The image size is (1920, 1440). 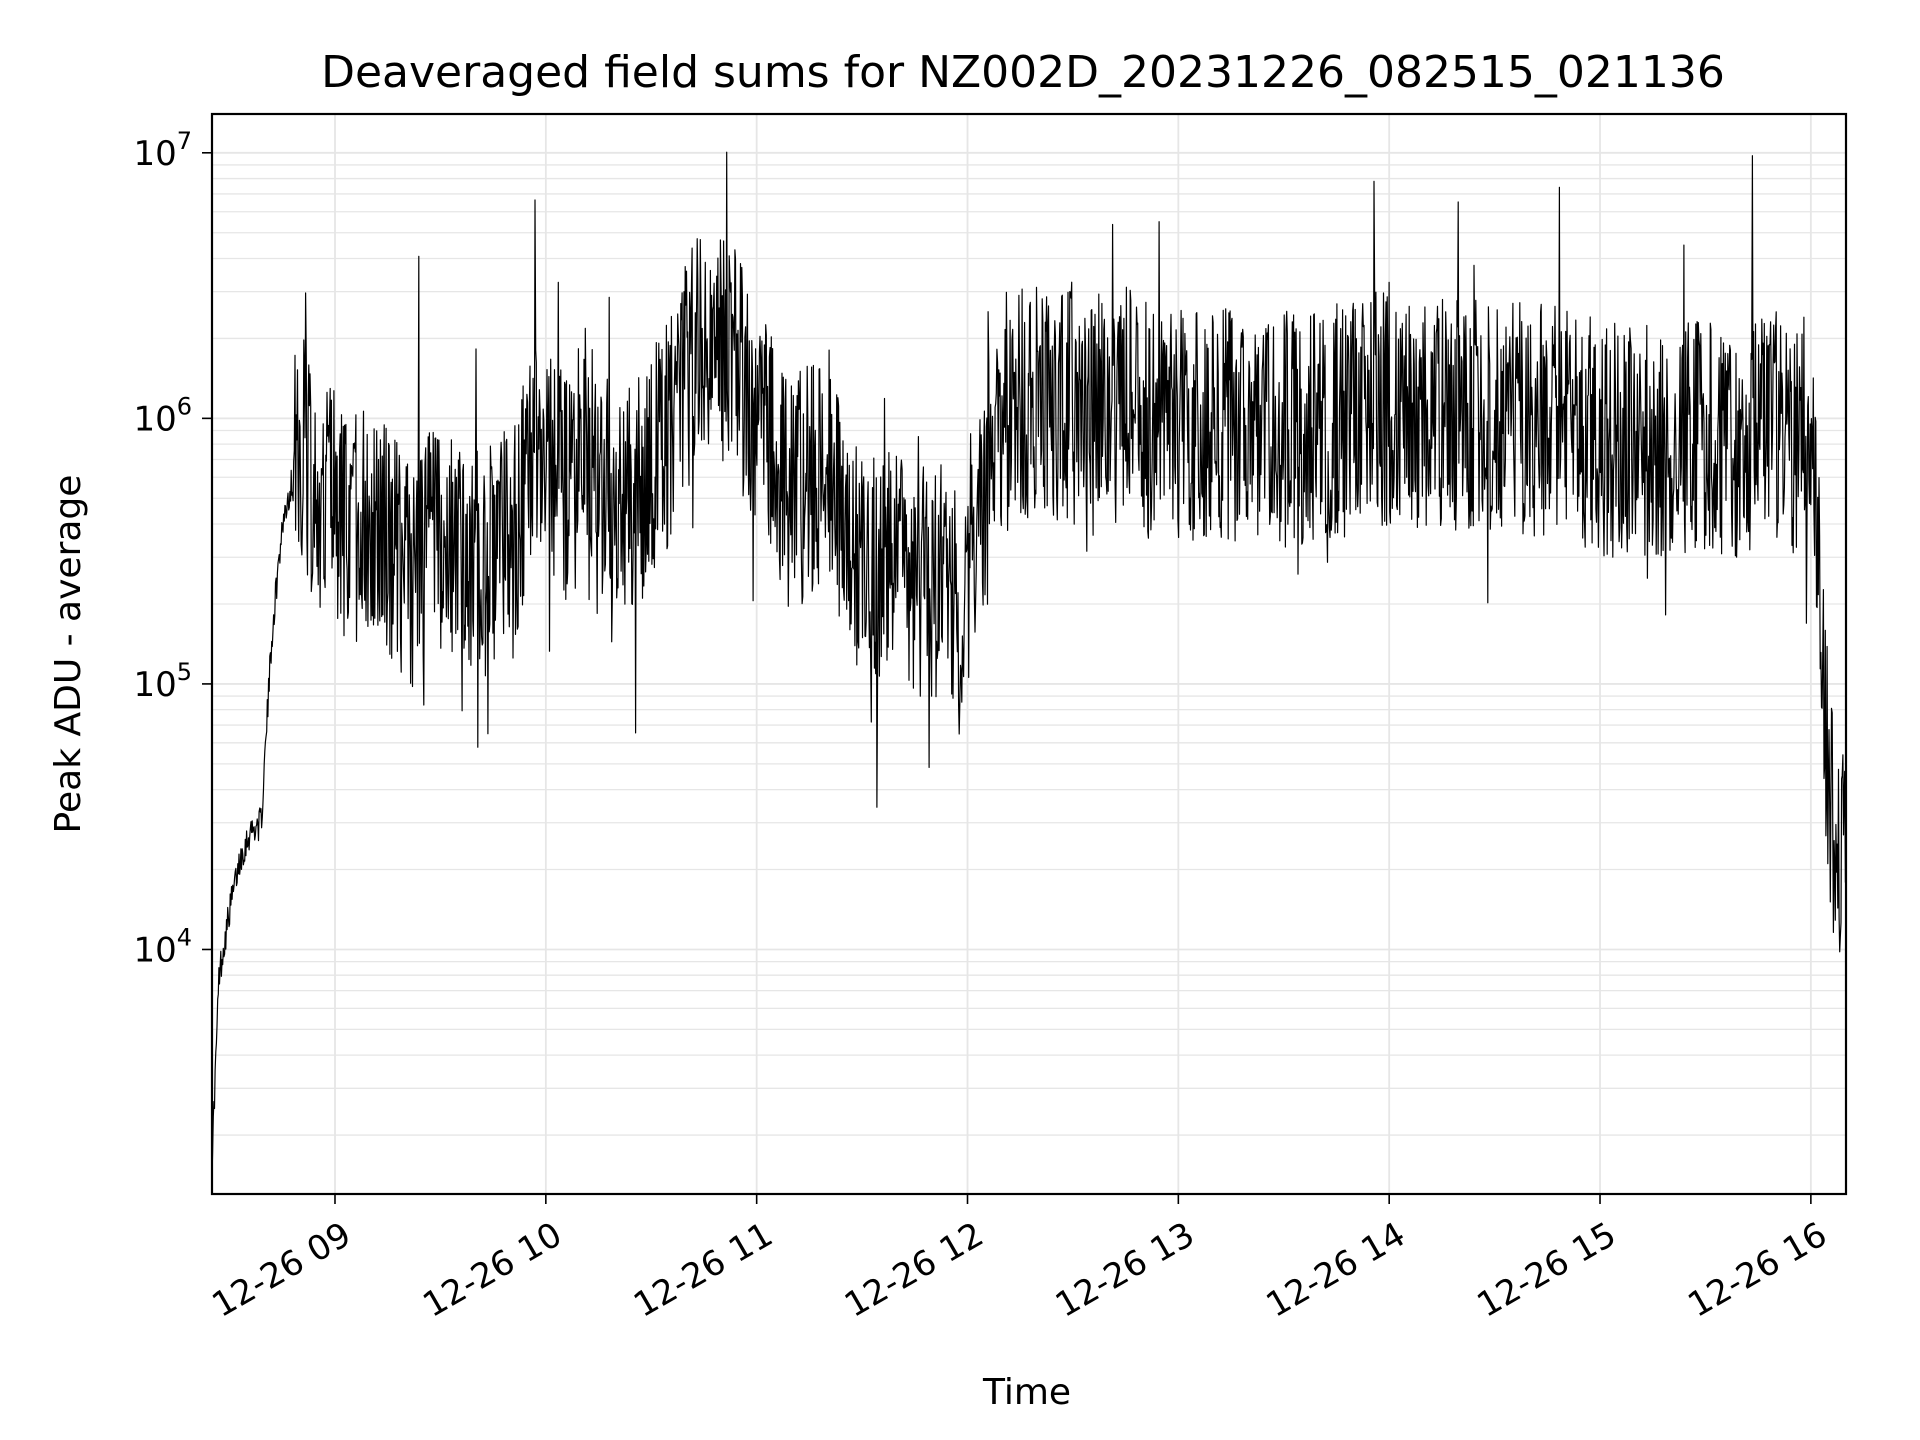 What do you see at coordinates (162, 415) in the screenshot?
I see `y-tick-label: 10⁶` at bounding box center [162, 415].